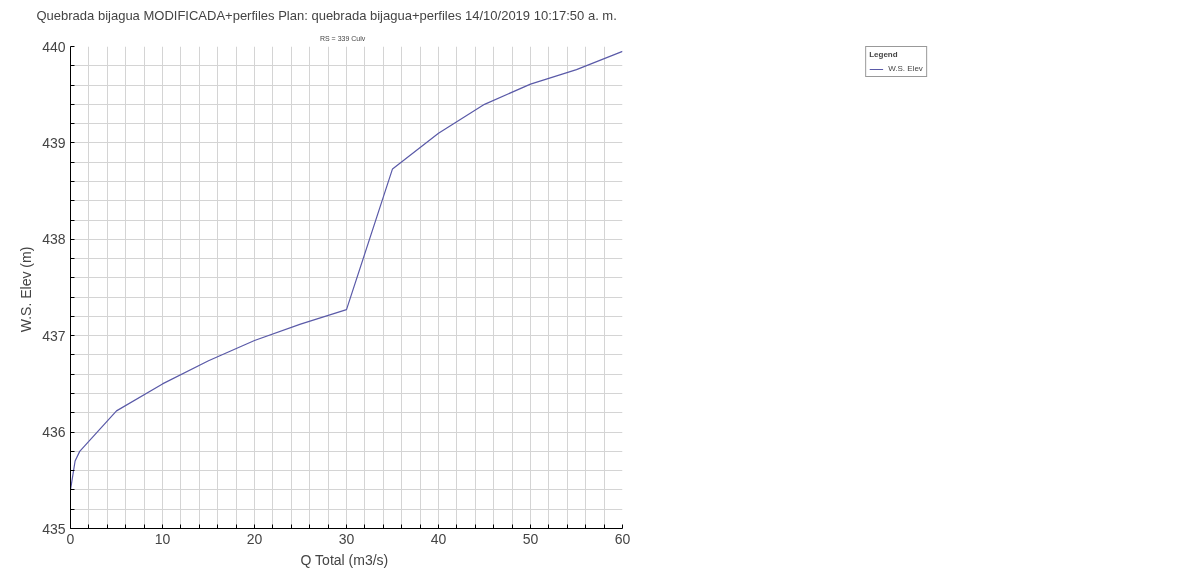 The width and height of the screenshot is (1177, 578). I want to click on x-tick-label: 40, so click(438, 538).